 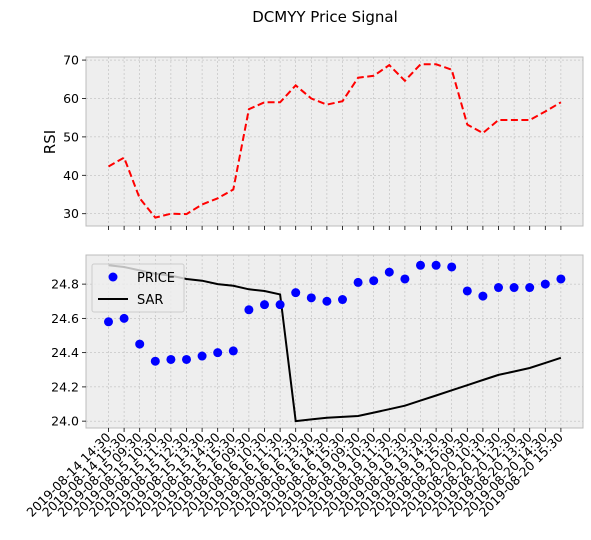 I want to click on y-tick-label: 24.6, so click(x=65, y=318).